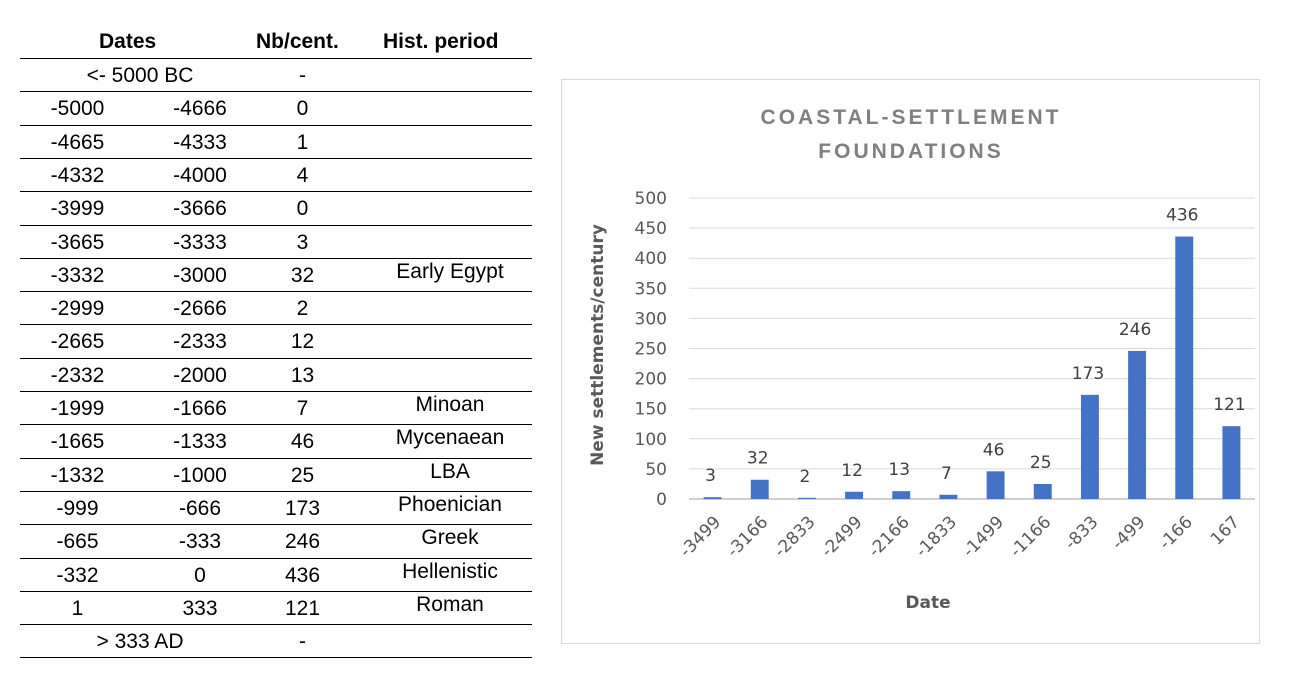 This screenshot has height=686, width=1290. I want to click on cell-hist-period: Early Egypt, so click(450, 271).